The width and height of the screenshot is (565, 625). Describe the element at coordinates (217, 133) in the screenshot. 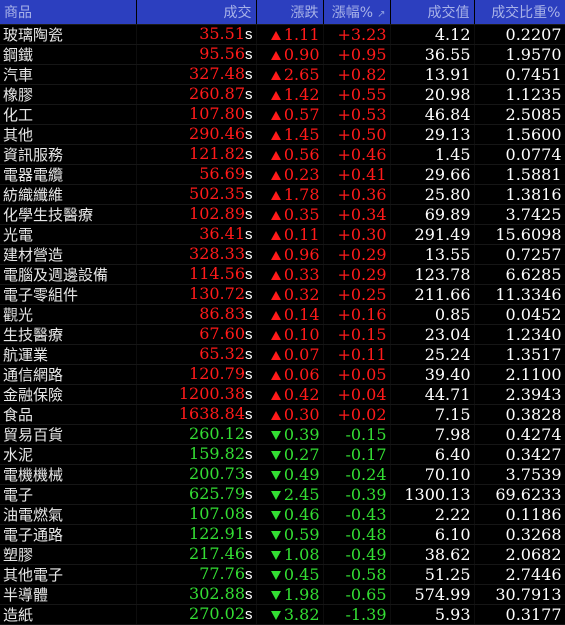

I see `price-value: 290.46` at that location.